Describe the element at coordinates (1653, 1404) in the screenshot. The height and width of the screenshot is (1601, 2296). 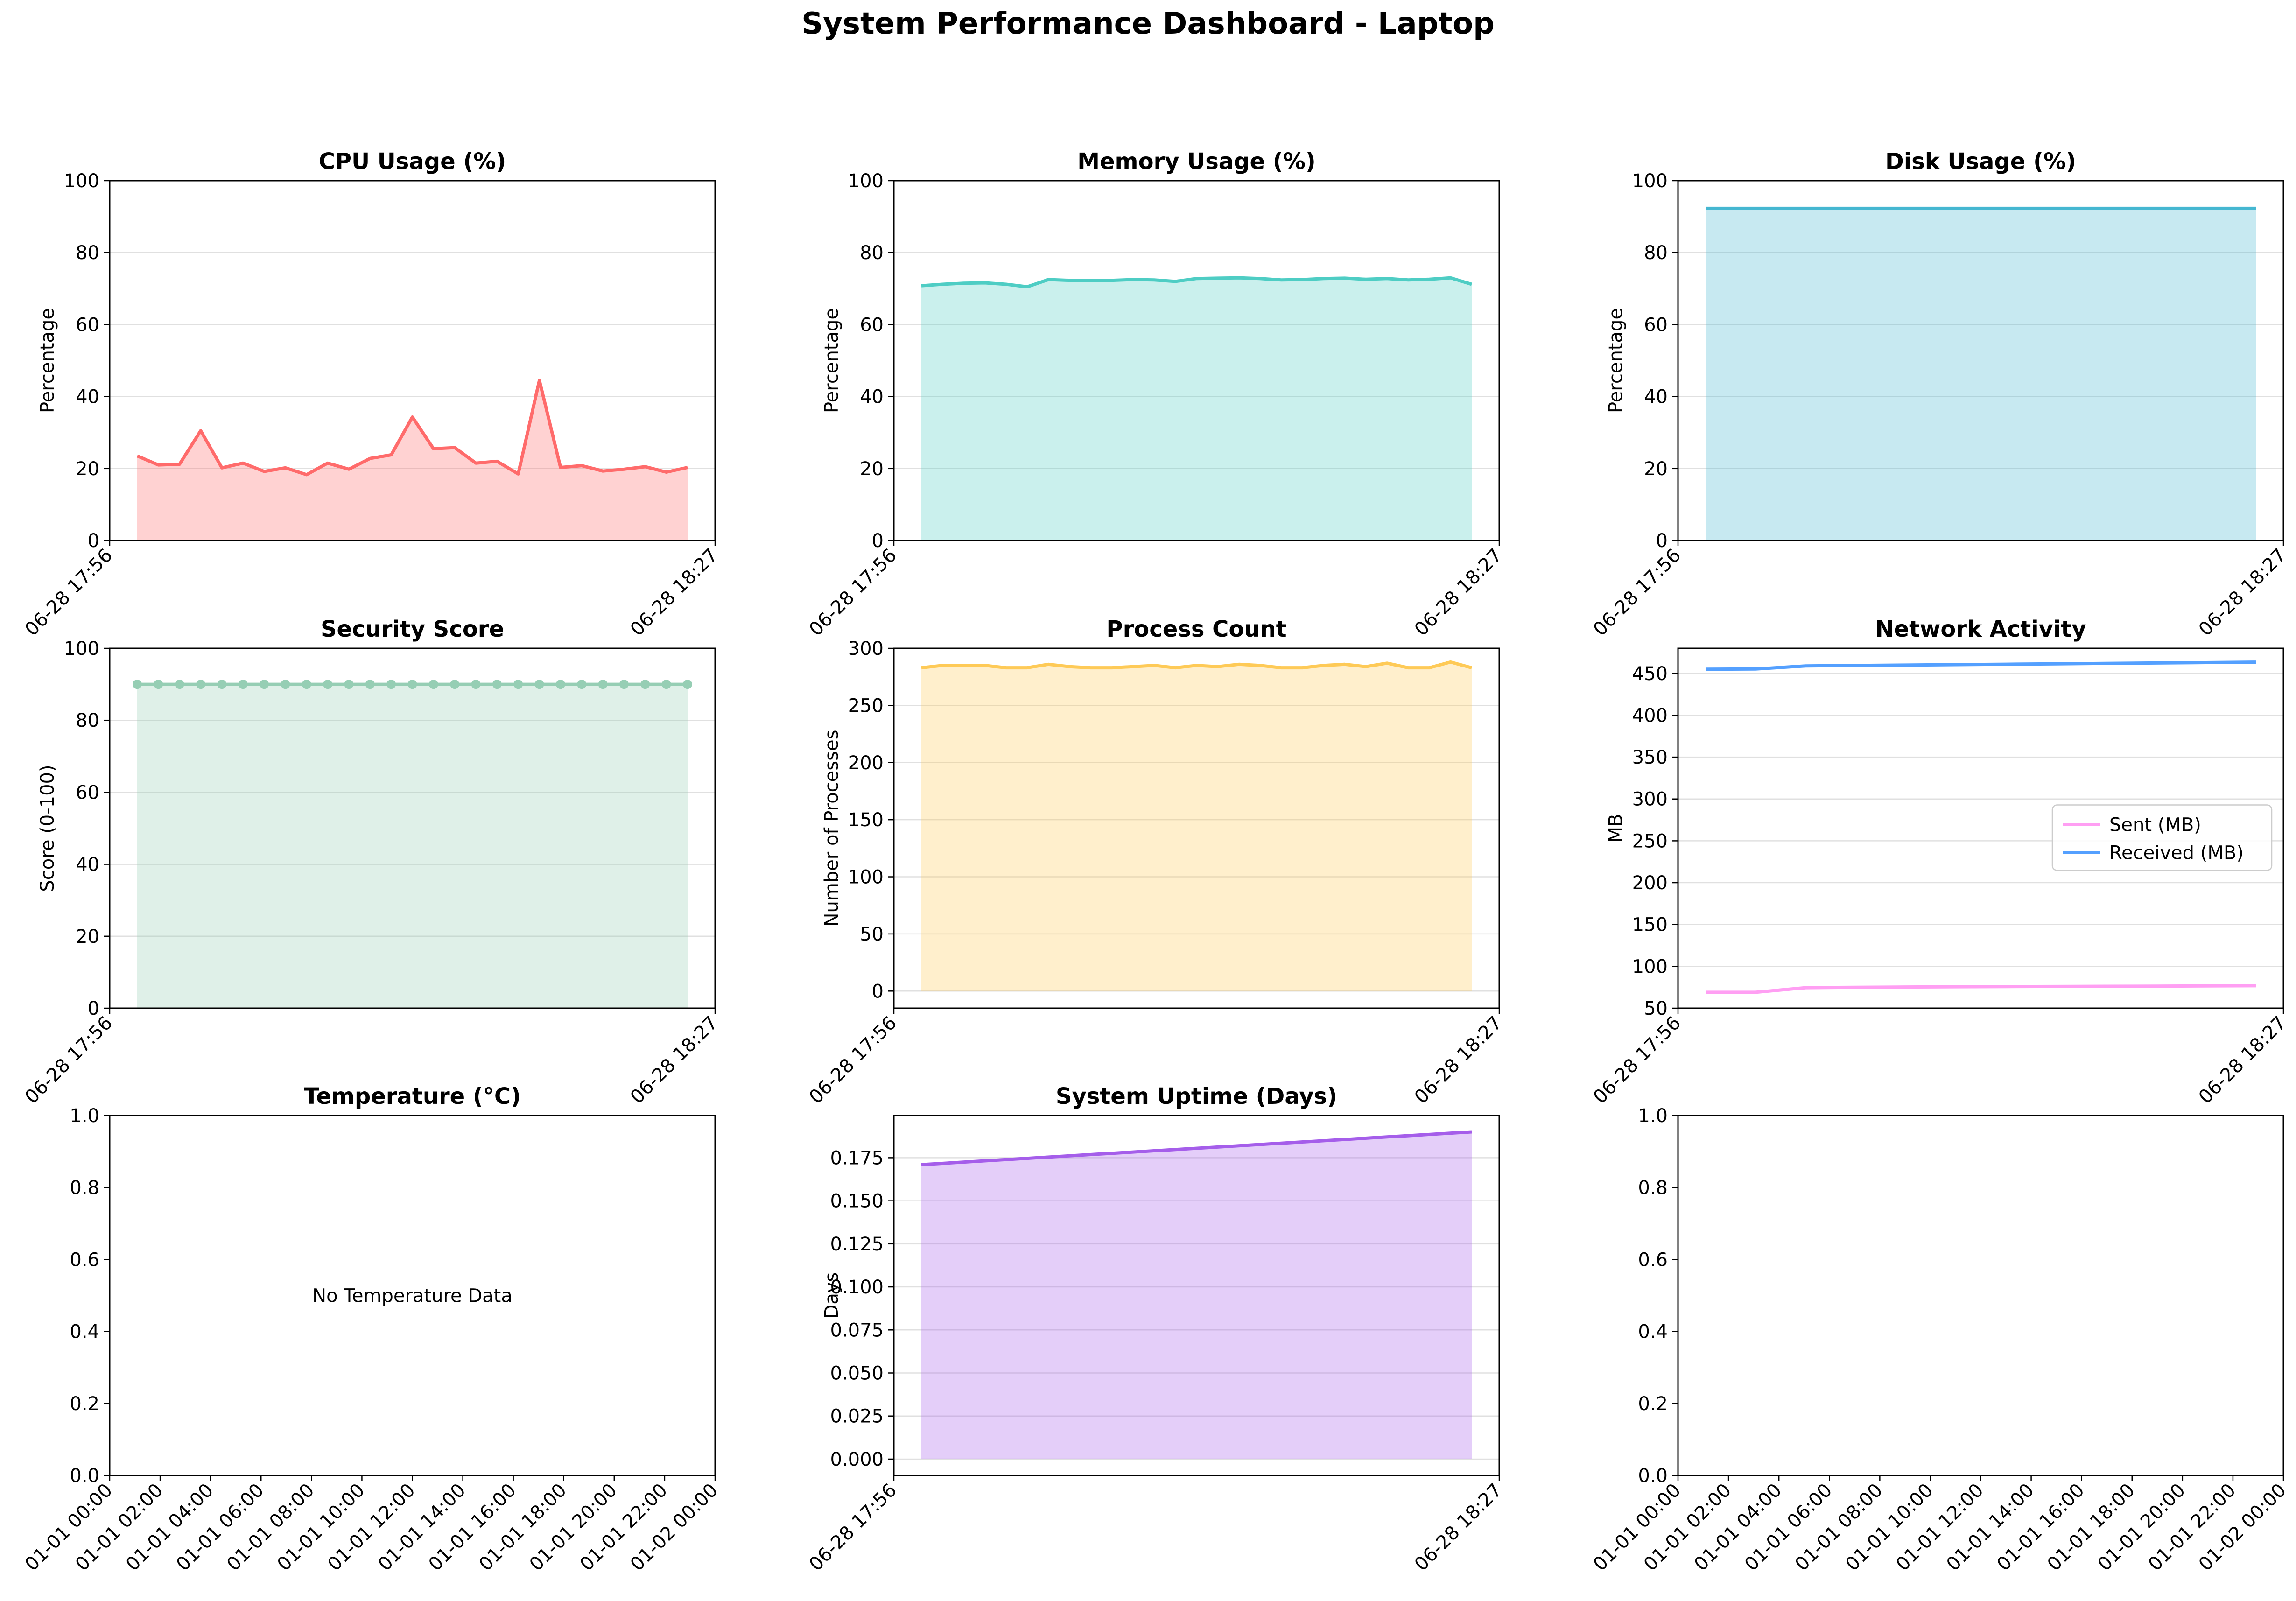
I see `y-tick-label: 0.2` at that location.